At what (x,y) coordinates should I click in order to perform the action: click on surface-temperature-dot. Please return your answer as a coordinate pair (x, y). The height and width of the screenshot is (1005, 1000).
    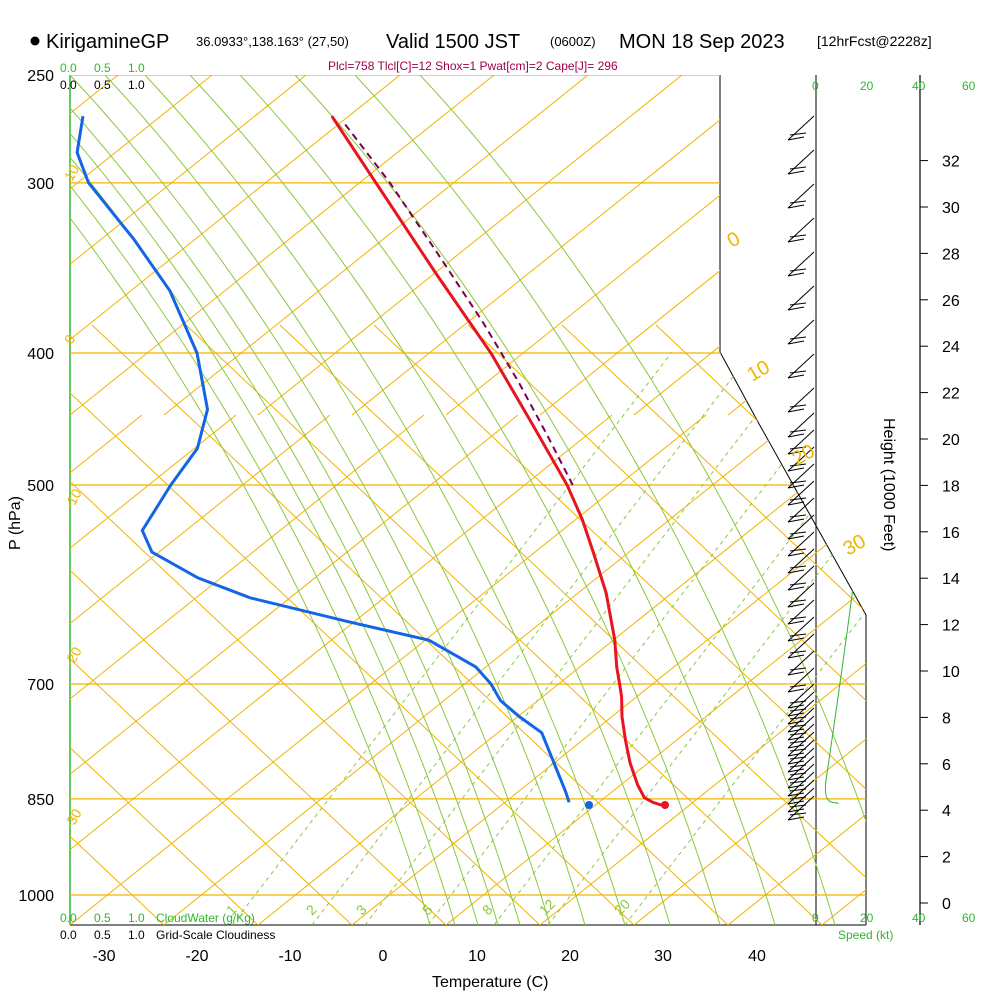
    Looking at the image, I should click on (665, 805).